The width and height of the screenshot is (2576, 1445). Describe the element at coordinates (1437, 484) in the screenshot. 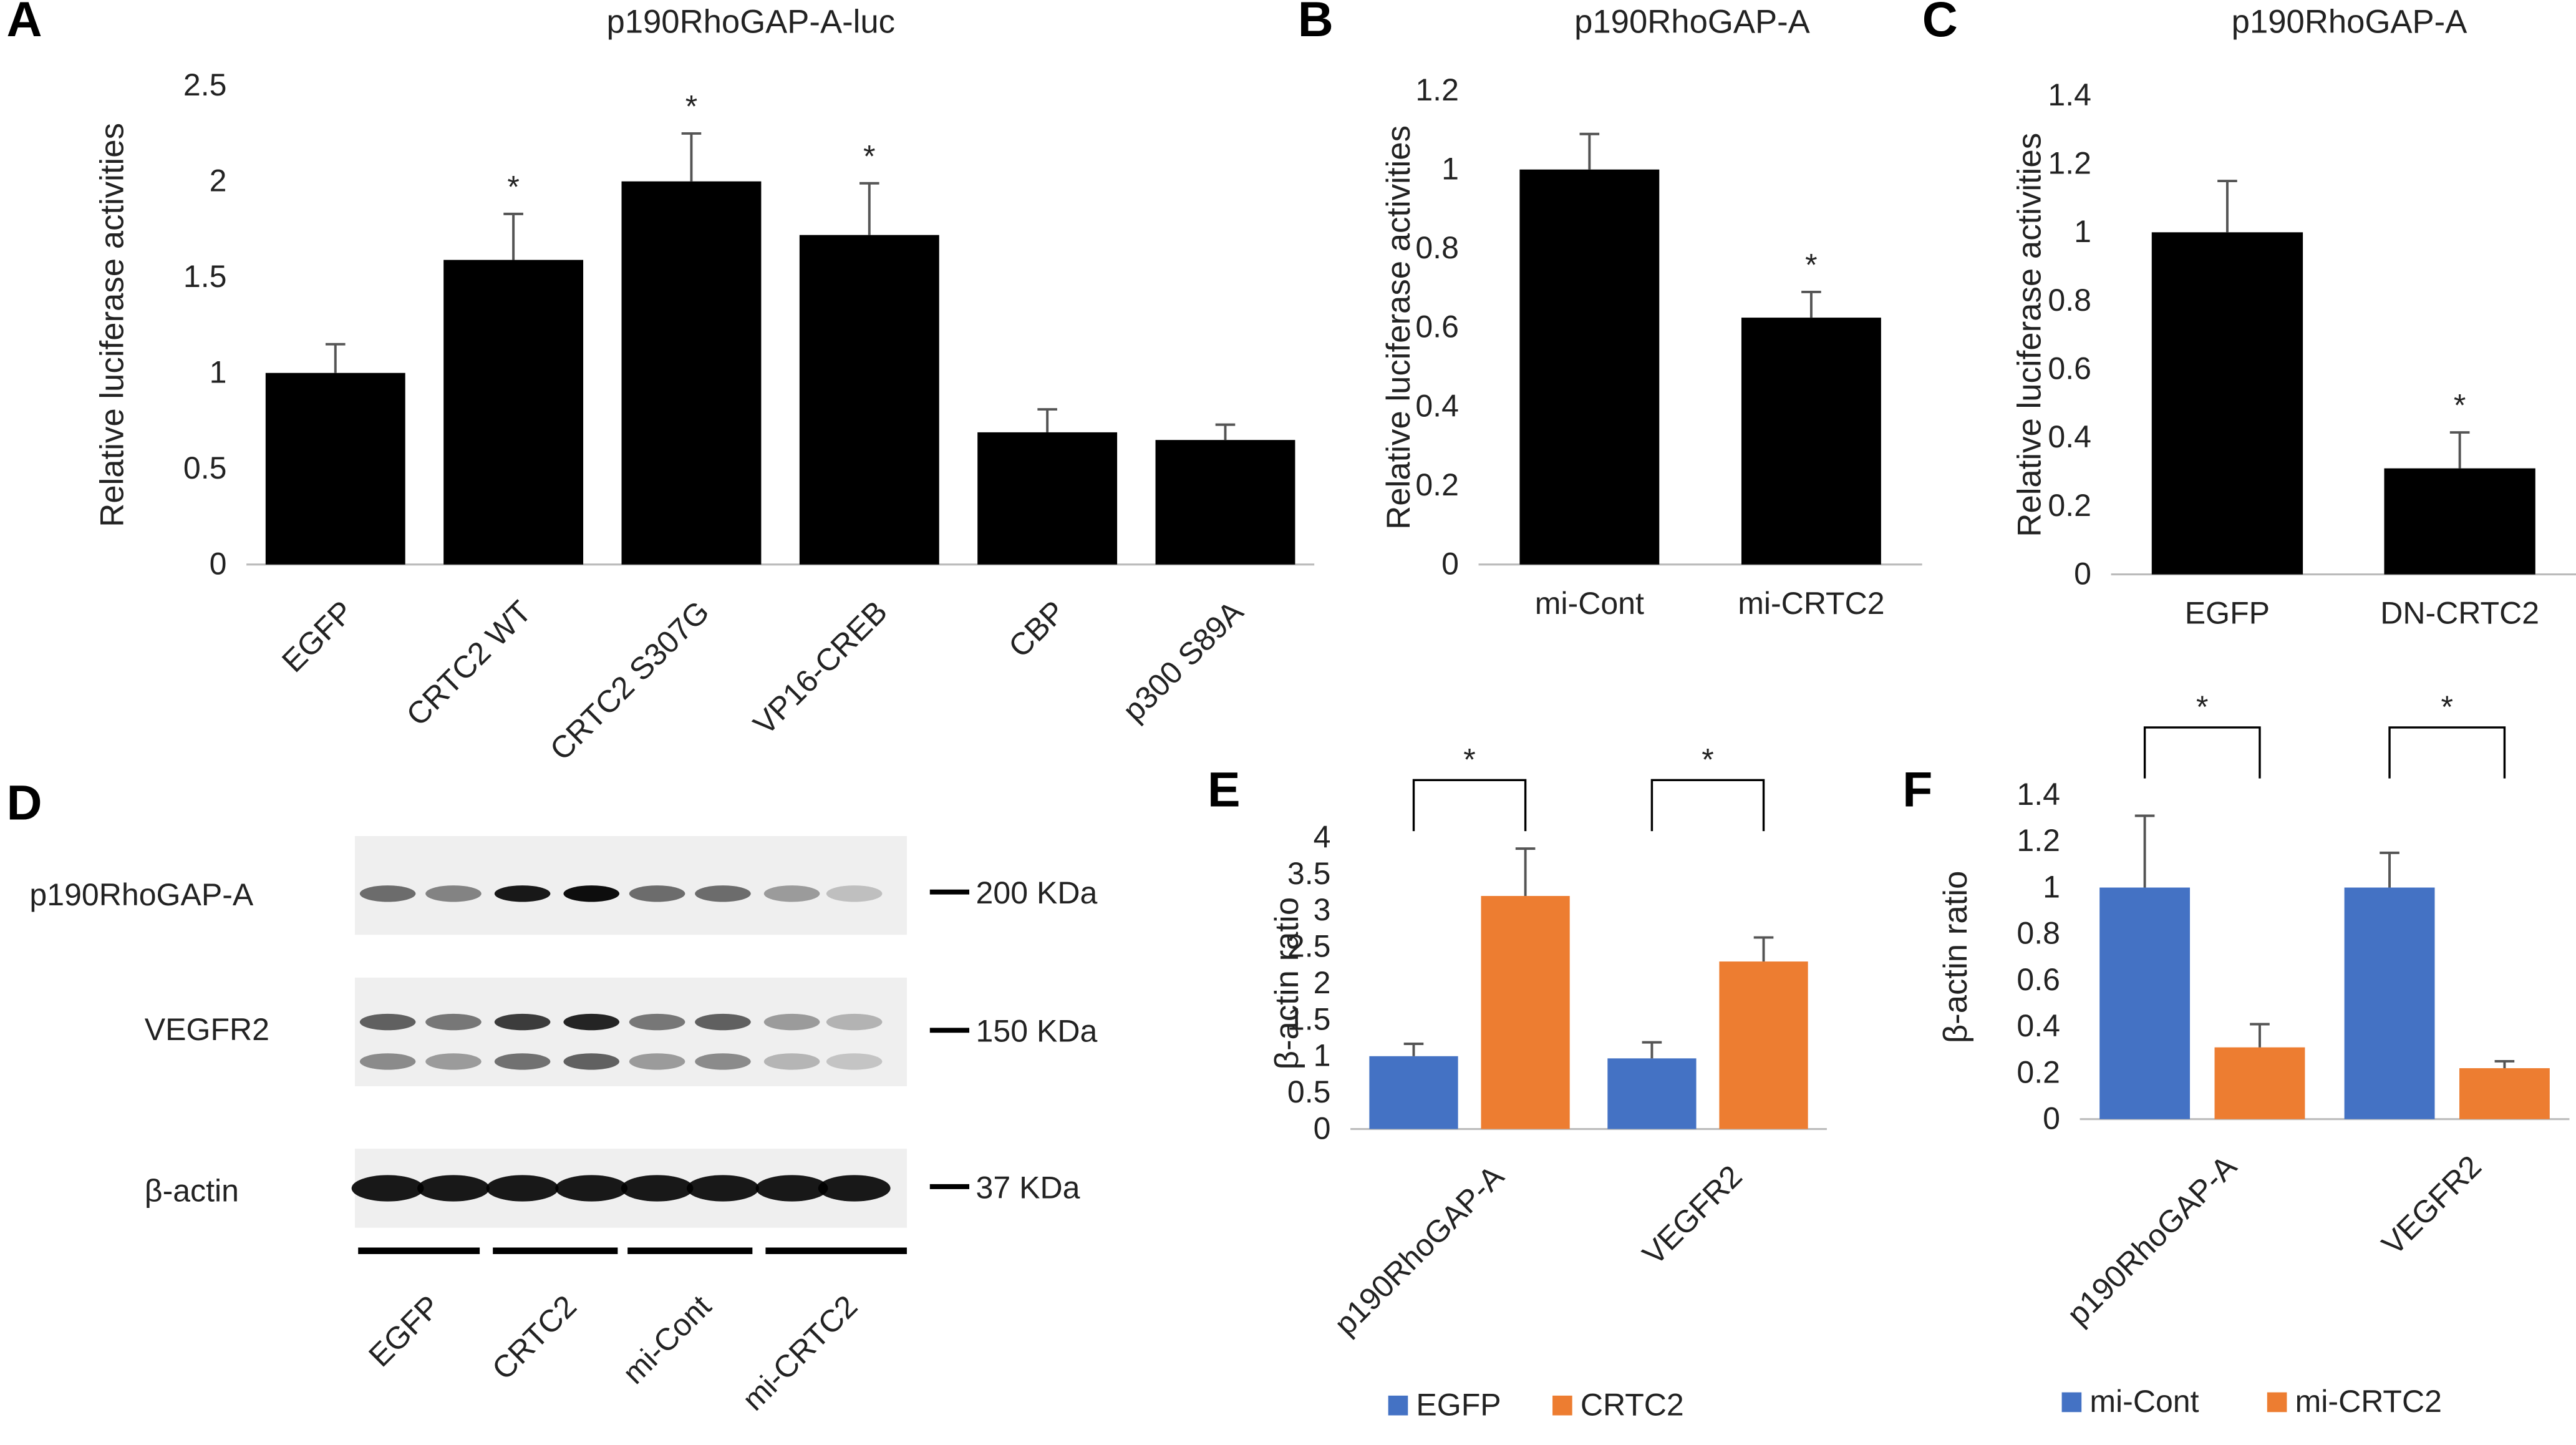

I see `y-tick-label: 0.2` at that location.